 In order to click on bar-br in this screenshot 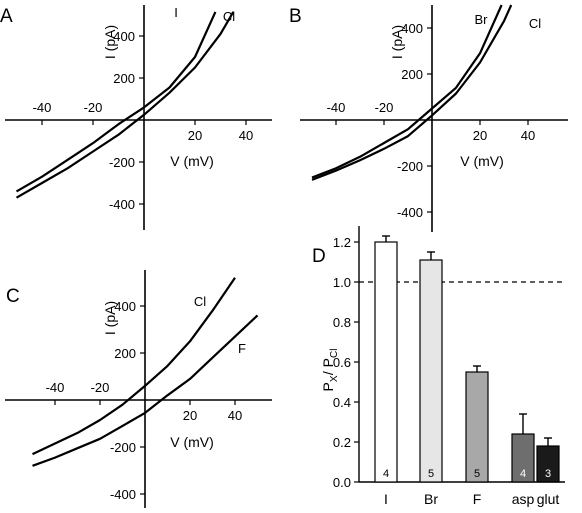, I will do `click(431, 371)`.